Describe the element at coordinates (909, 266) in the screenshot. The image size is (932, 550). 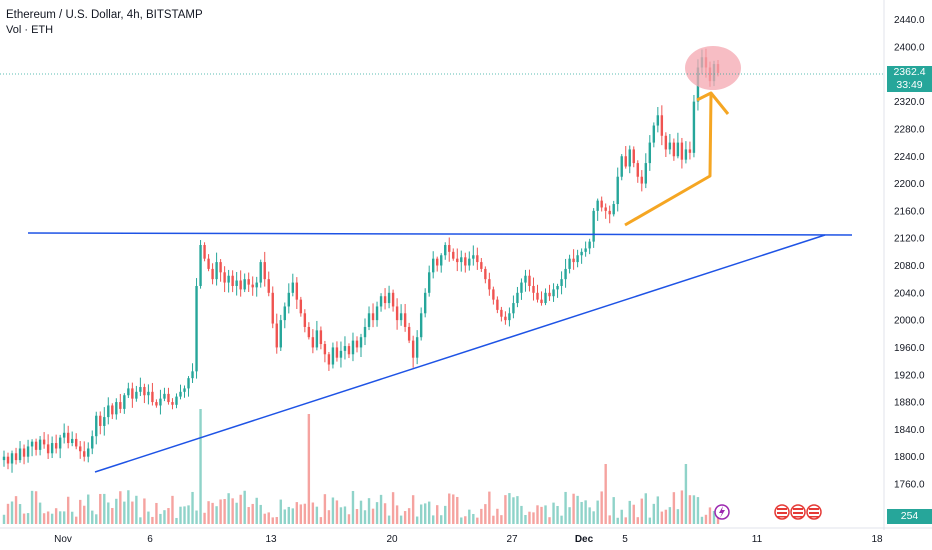
I see `price-tick-label: 2080.0` at that location.